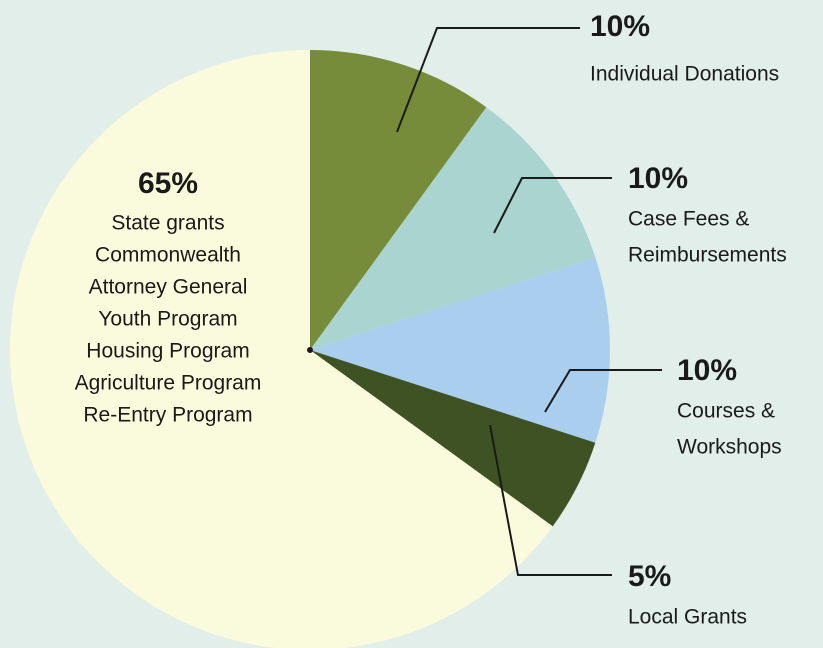 The image size is (823, 648). Describe the element at coordinates (167, 415) in the screenshot. I see `slice-label: Re-Entry Program` at that location.